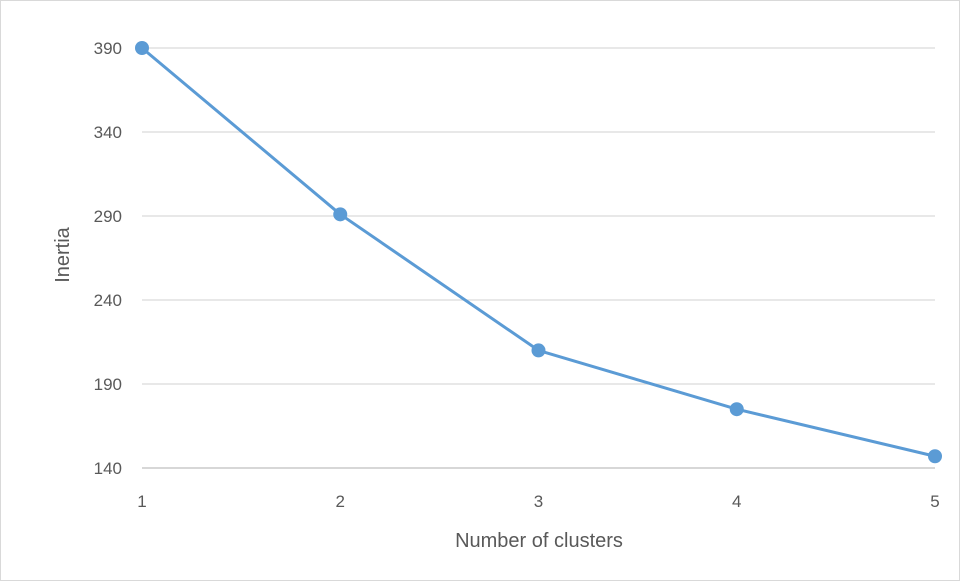 This screenshot has height=582, width=960. Describe the element at coordinates (63, 254) in the screenshot. I see `y-axis-title: Inertia` at that location.